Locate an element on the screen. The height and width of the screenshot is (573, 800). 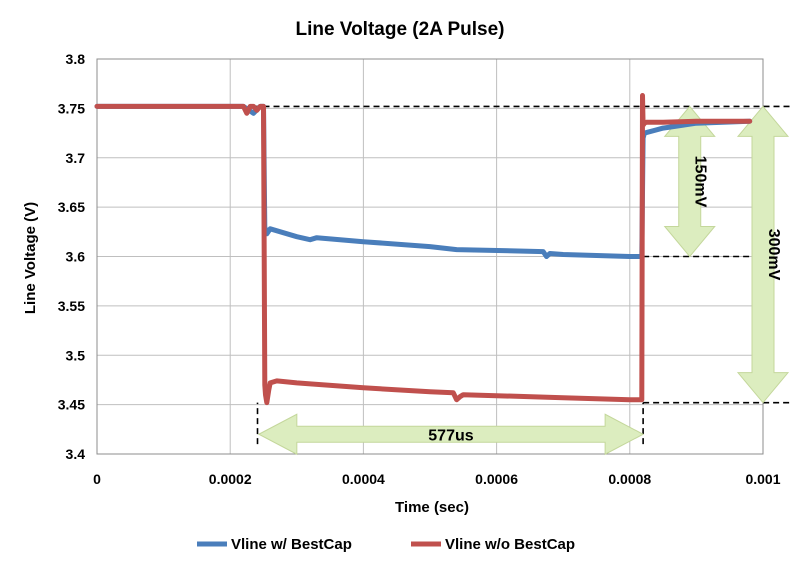
legend-label-1: Vline w/ BestCap is located at coordinates (291, 544).